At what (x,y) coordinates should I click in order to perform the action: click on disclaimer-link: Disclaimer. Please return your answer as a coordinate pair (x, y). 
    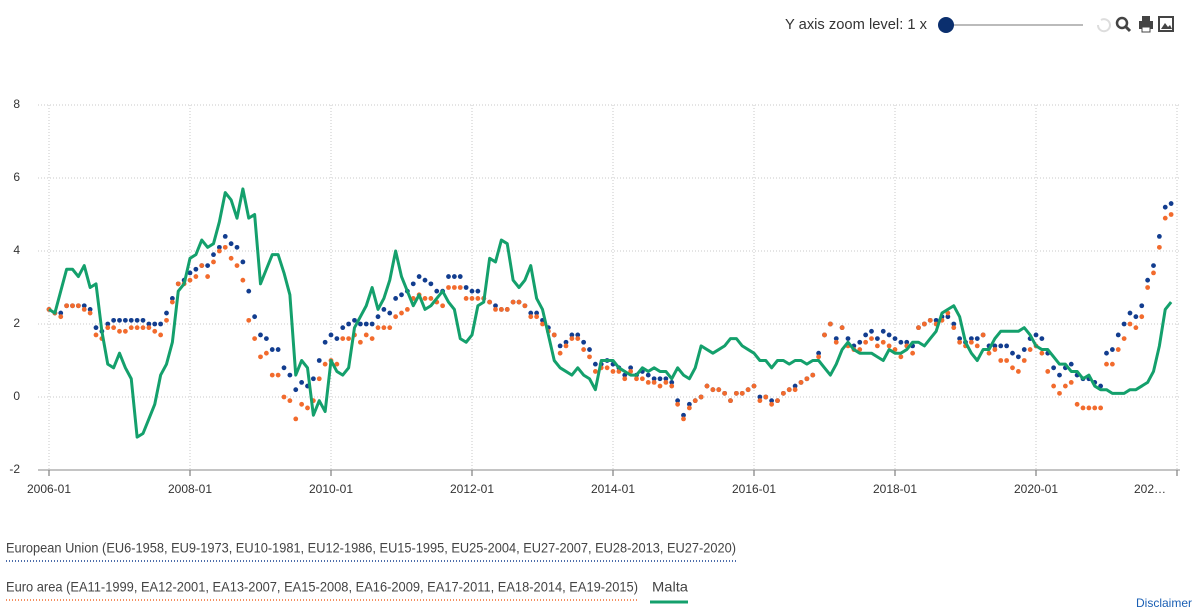
    Looking at the image, I should click on (1164, 602).